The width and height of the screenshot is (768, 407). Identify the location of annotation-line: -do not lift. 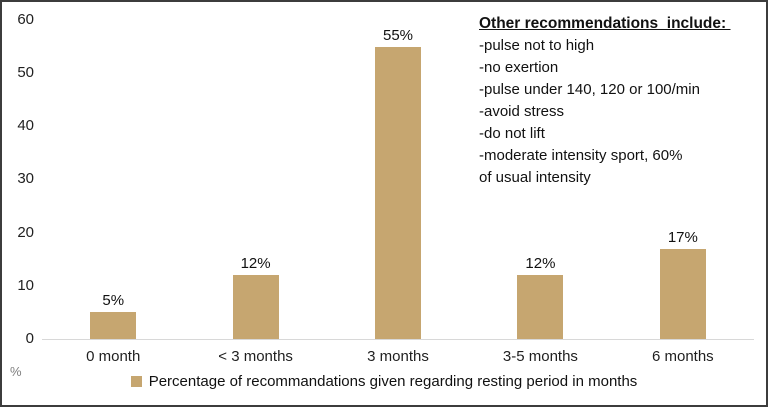
(512, 133).